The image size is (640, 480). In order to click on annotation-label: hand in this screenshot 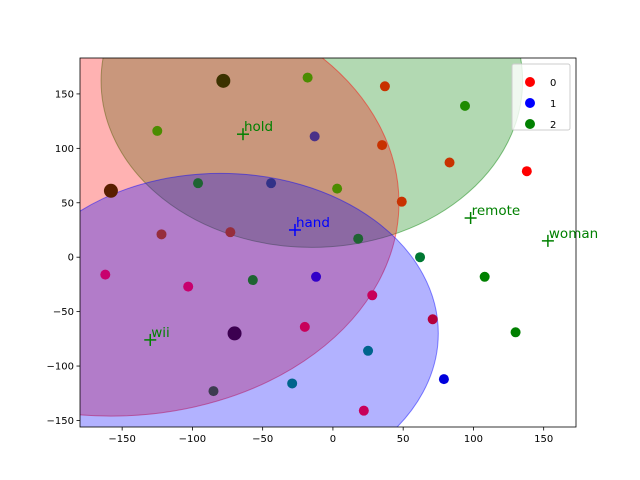, I will do `click(313, 223)`.